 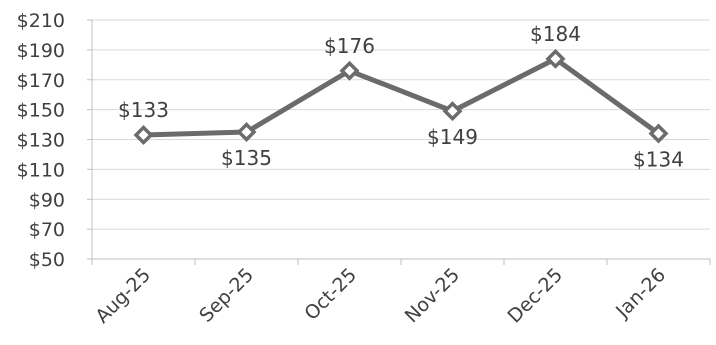 I want to click on x-tick-label: Oct-25, so click(x=330, y=294).